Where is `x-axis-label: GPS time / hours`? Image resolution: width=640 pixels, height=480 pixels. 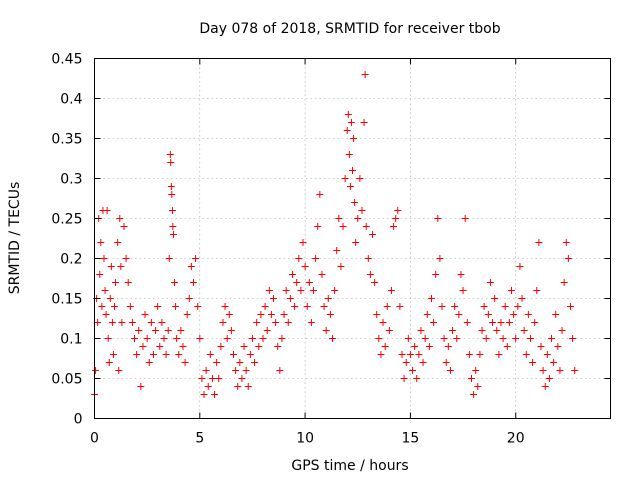 x-axis-label: GPS time / hours is located at coordinates (349, 466).